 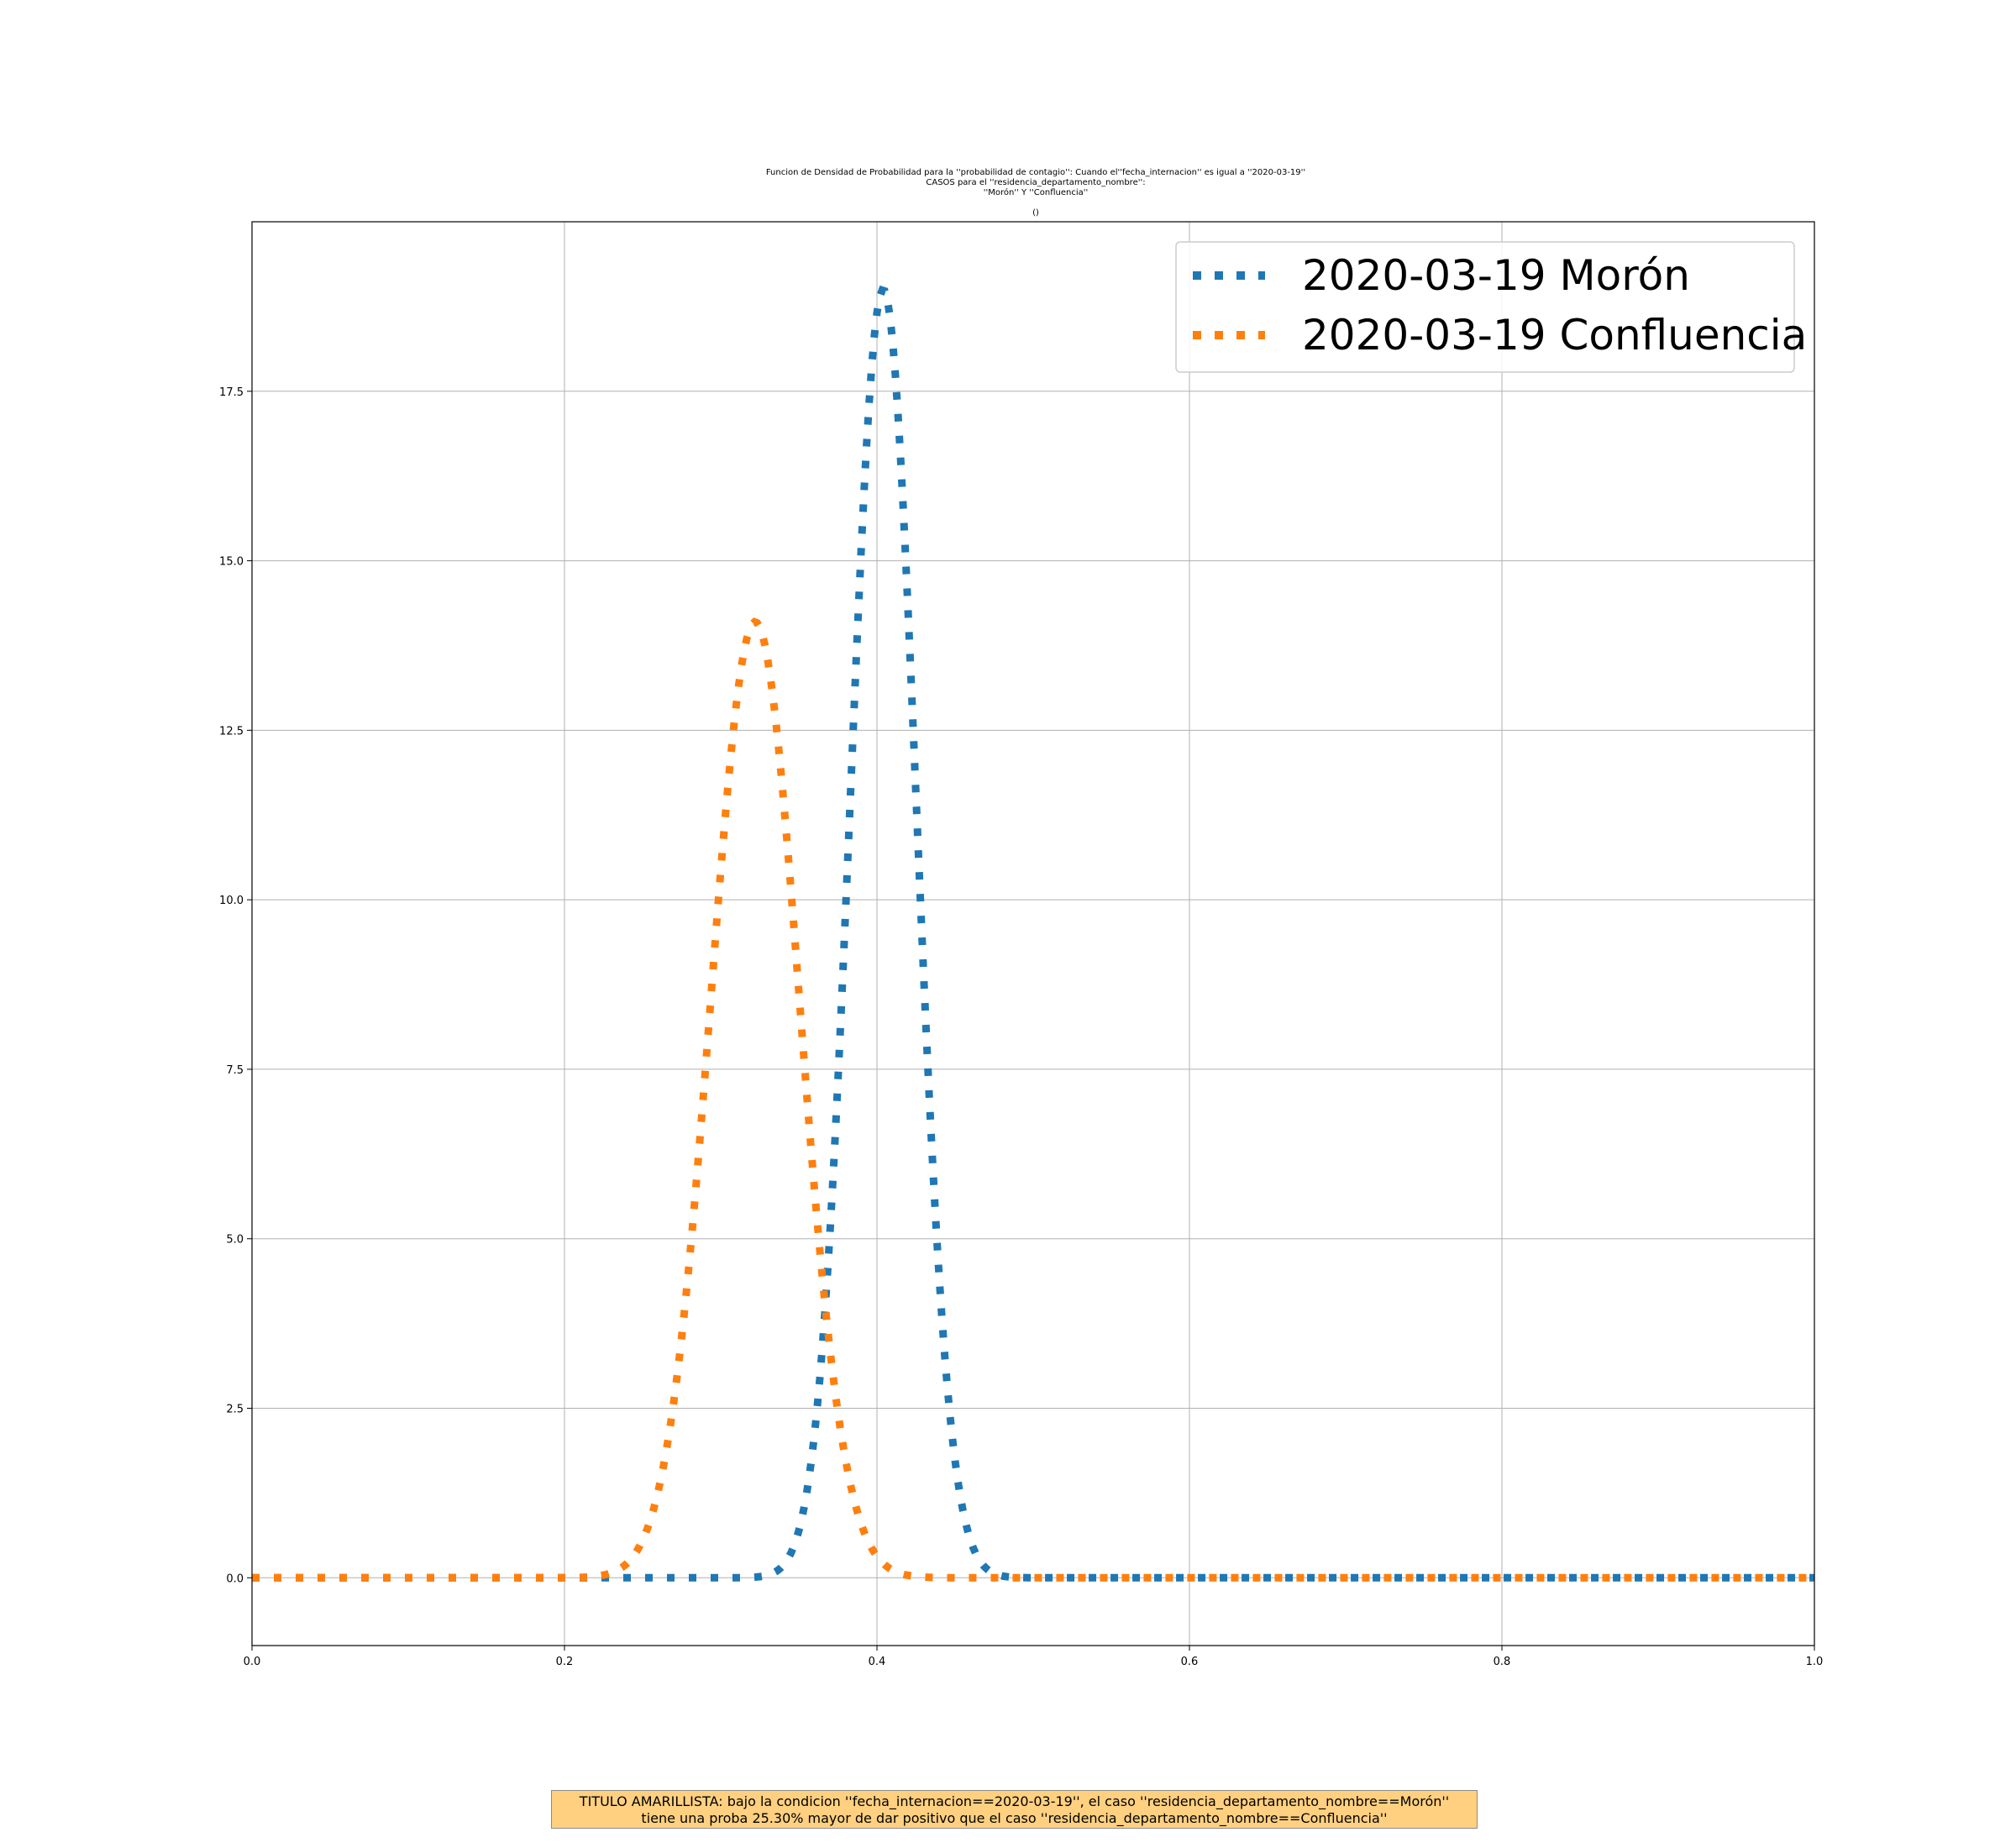 What do you see at coordinates (235, 1240) in the screenshot?
I see `y-tick-label: 5.0` at bounding box center [235, 1240].